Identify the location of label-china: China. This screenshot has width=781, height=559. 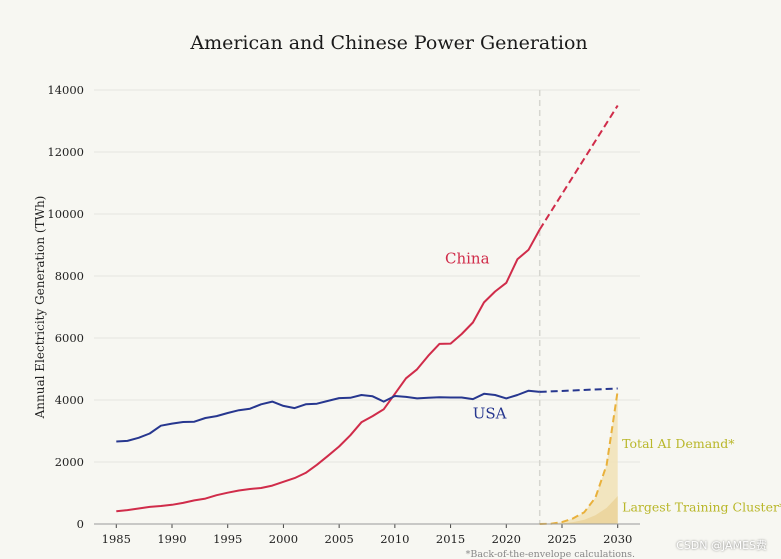
(467, 259).